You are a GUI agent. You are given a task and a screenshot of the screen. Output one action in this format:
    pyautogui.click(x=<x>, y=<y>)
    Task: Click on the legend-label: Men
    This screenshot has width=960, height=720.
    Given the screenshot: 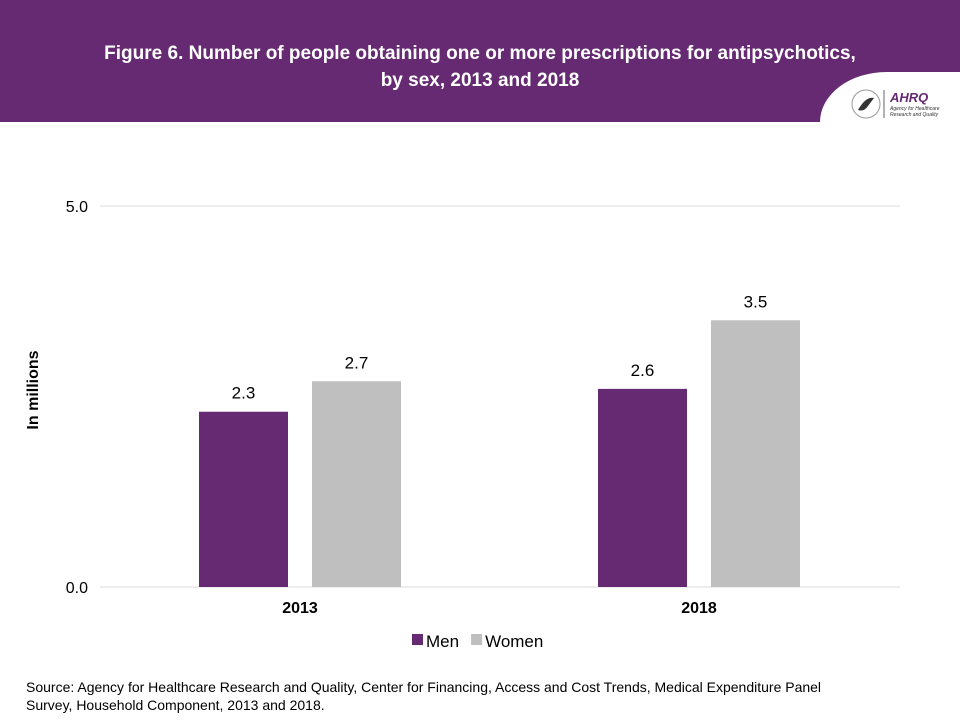 What is the action you would take?
    pyautogui.click(x=442, y=641)
    